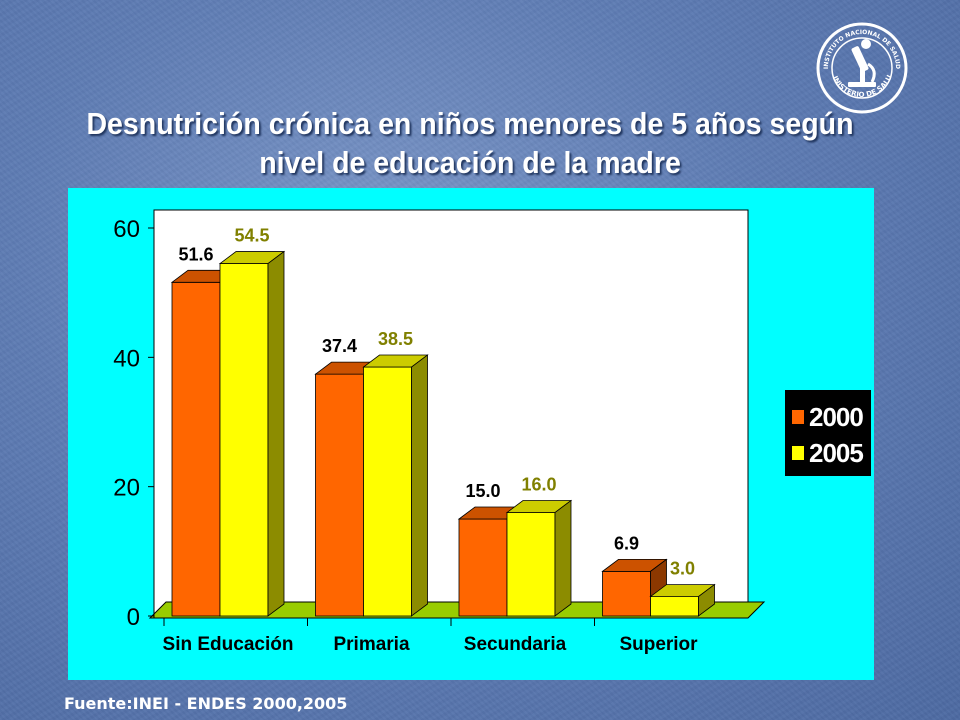 The width and height of the screenshot is (960, 720). Describe the element at coordinates (515, 644) in the screenshot. I see `x-tick-label-2: Secundaria` at that location.